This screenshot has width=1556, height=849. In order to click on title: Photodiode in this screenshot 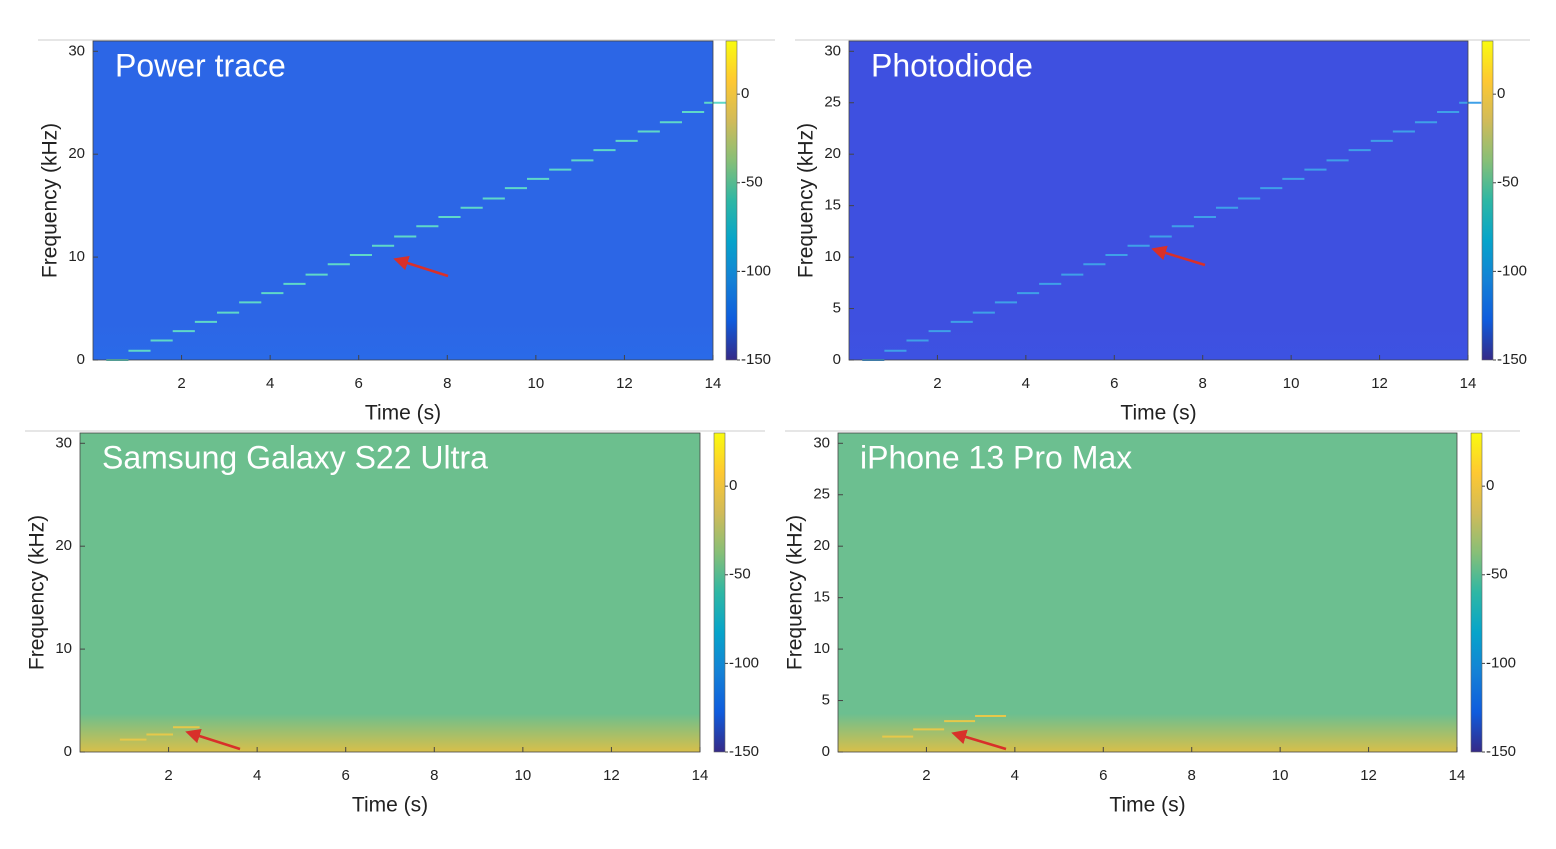, I will do `click(952, 65)`.